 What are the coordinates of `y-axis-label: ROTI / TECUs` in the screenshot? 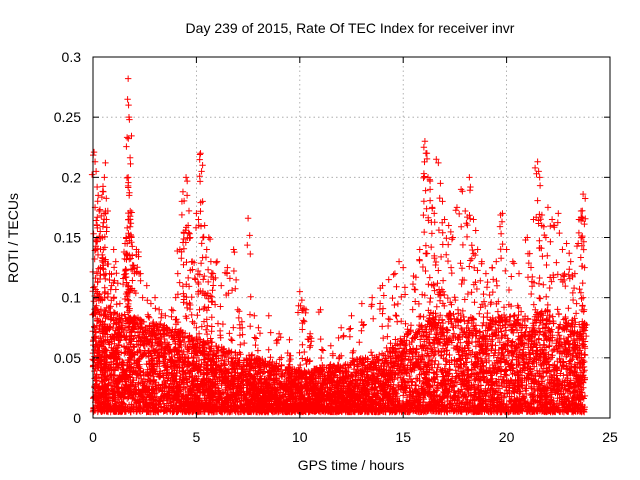 It's located at (13, 238).